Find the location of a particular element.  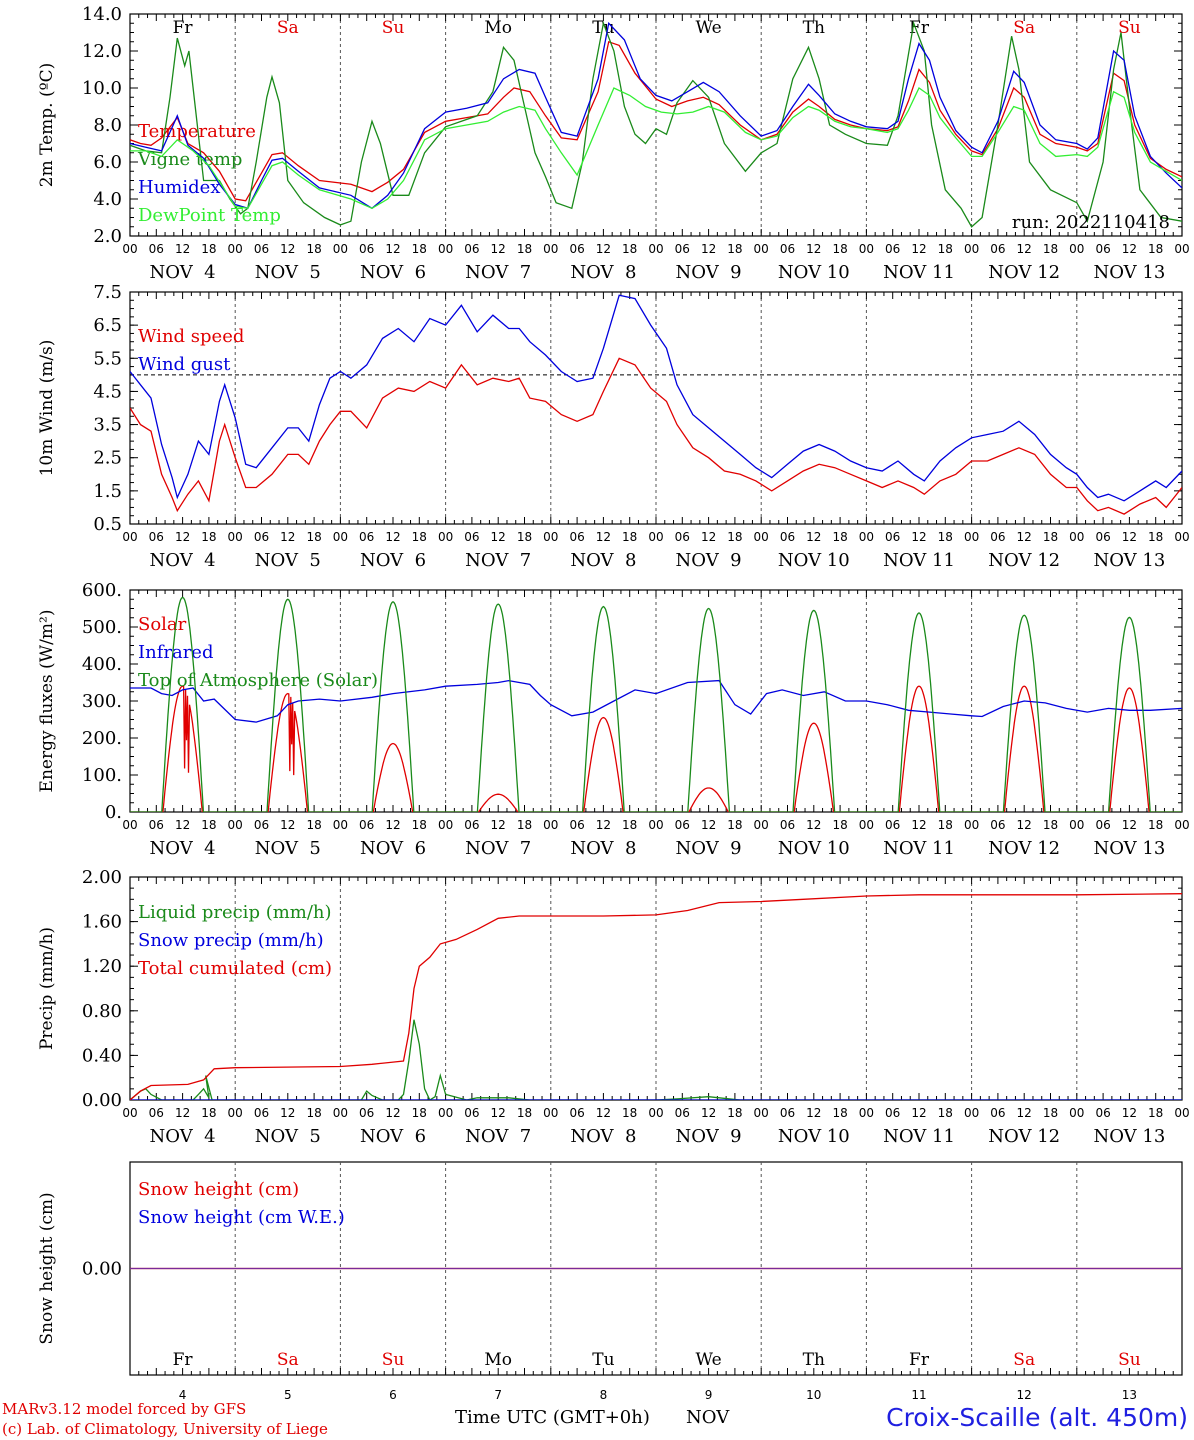

legend-entry: Solar is located at coordinates (162, 624).